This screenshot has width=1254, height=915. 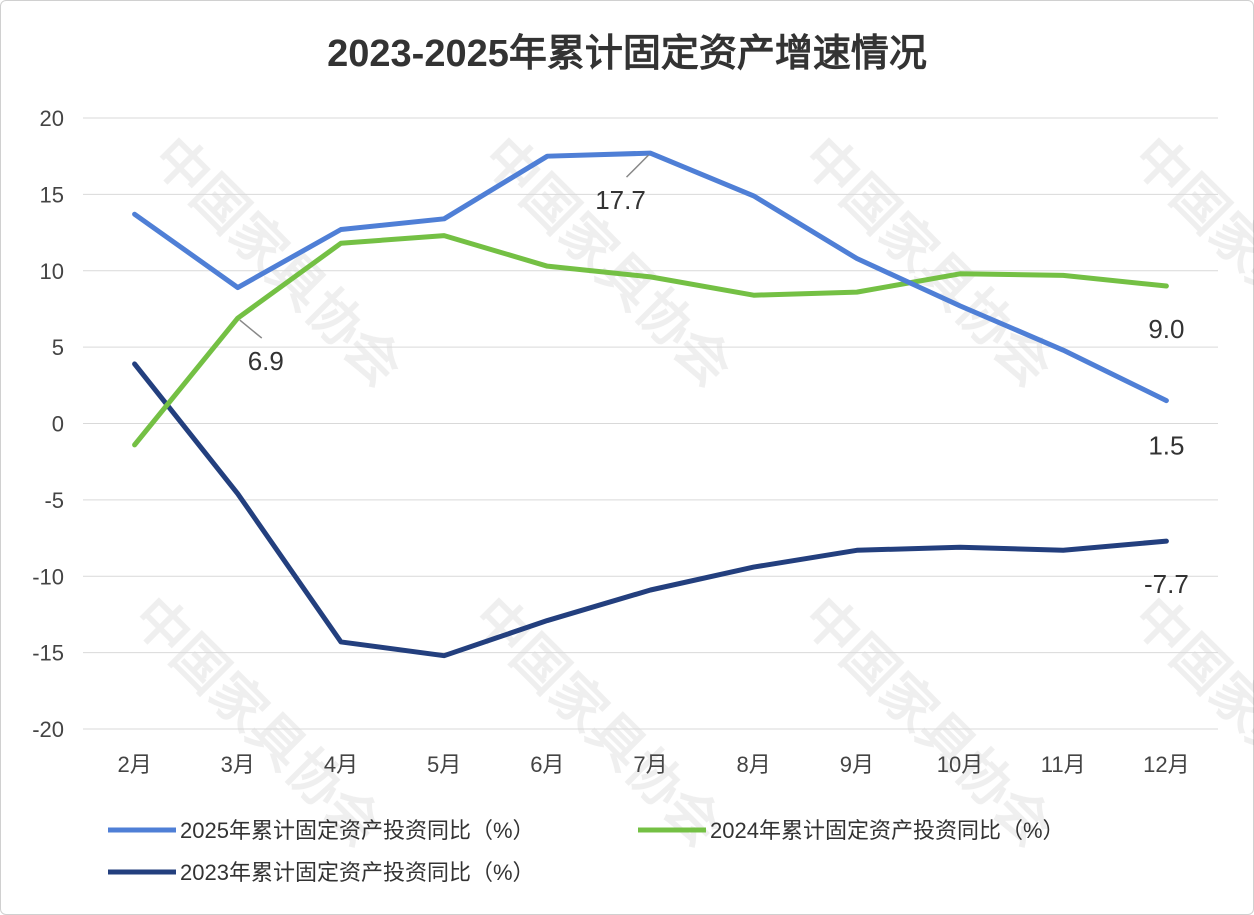 I want to click on y-tick-label: -10, so click(x=48, y=576).